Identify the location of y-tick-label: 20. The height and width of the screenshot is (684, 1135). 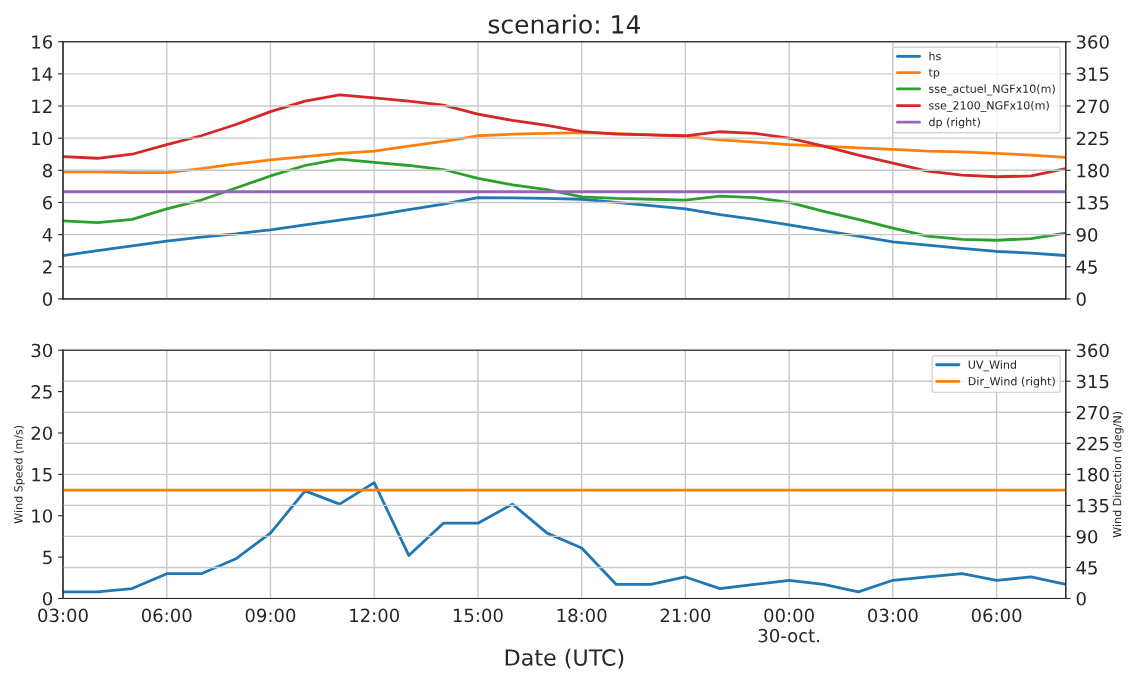
(42, 433).